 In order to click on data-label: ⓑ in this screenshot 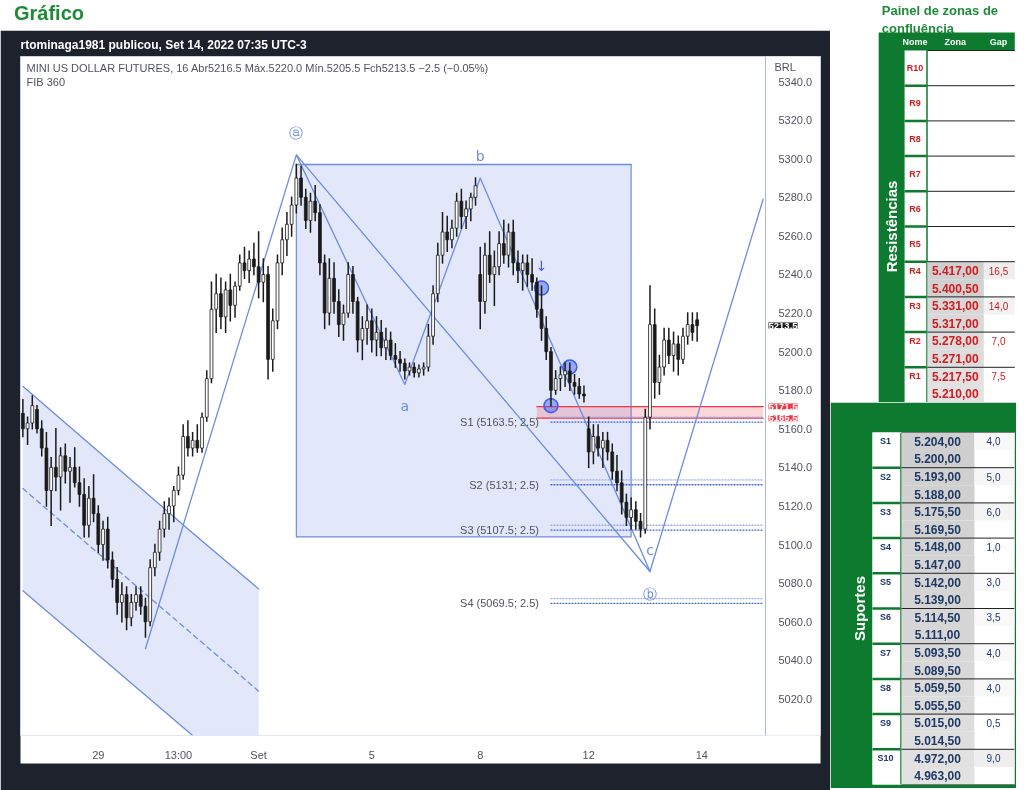, I will do `click(649, 593)`.